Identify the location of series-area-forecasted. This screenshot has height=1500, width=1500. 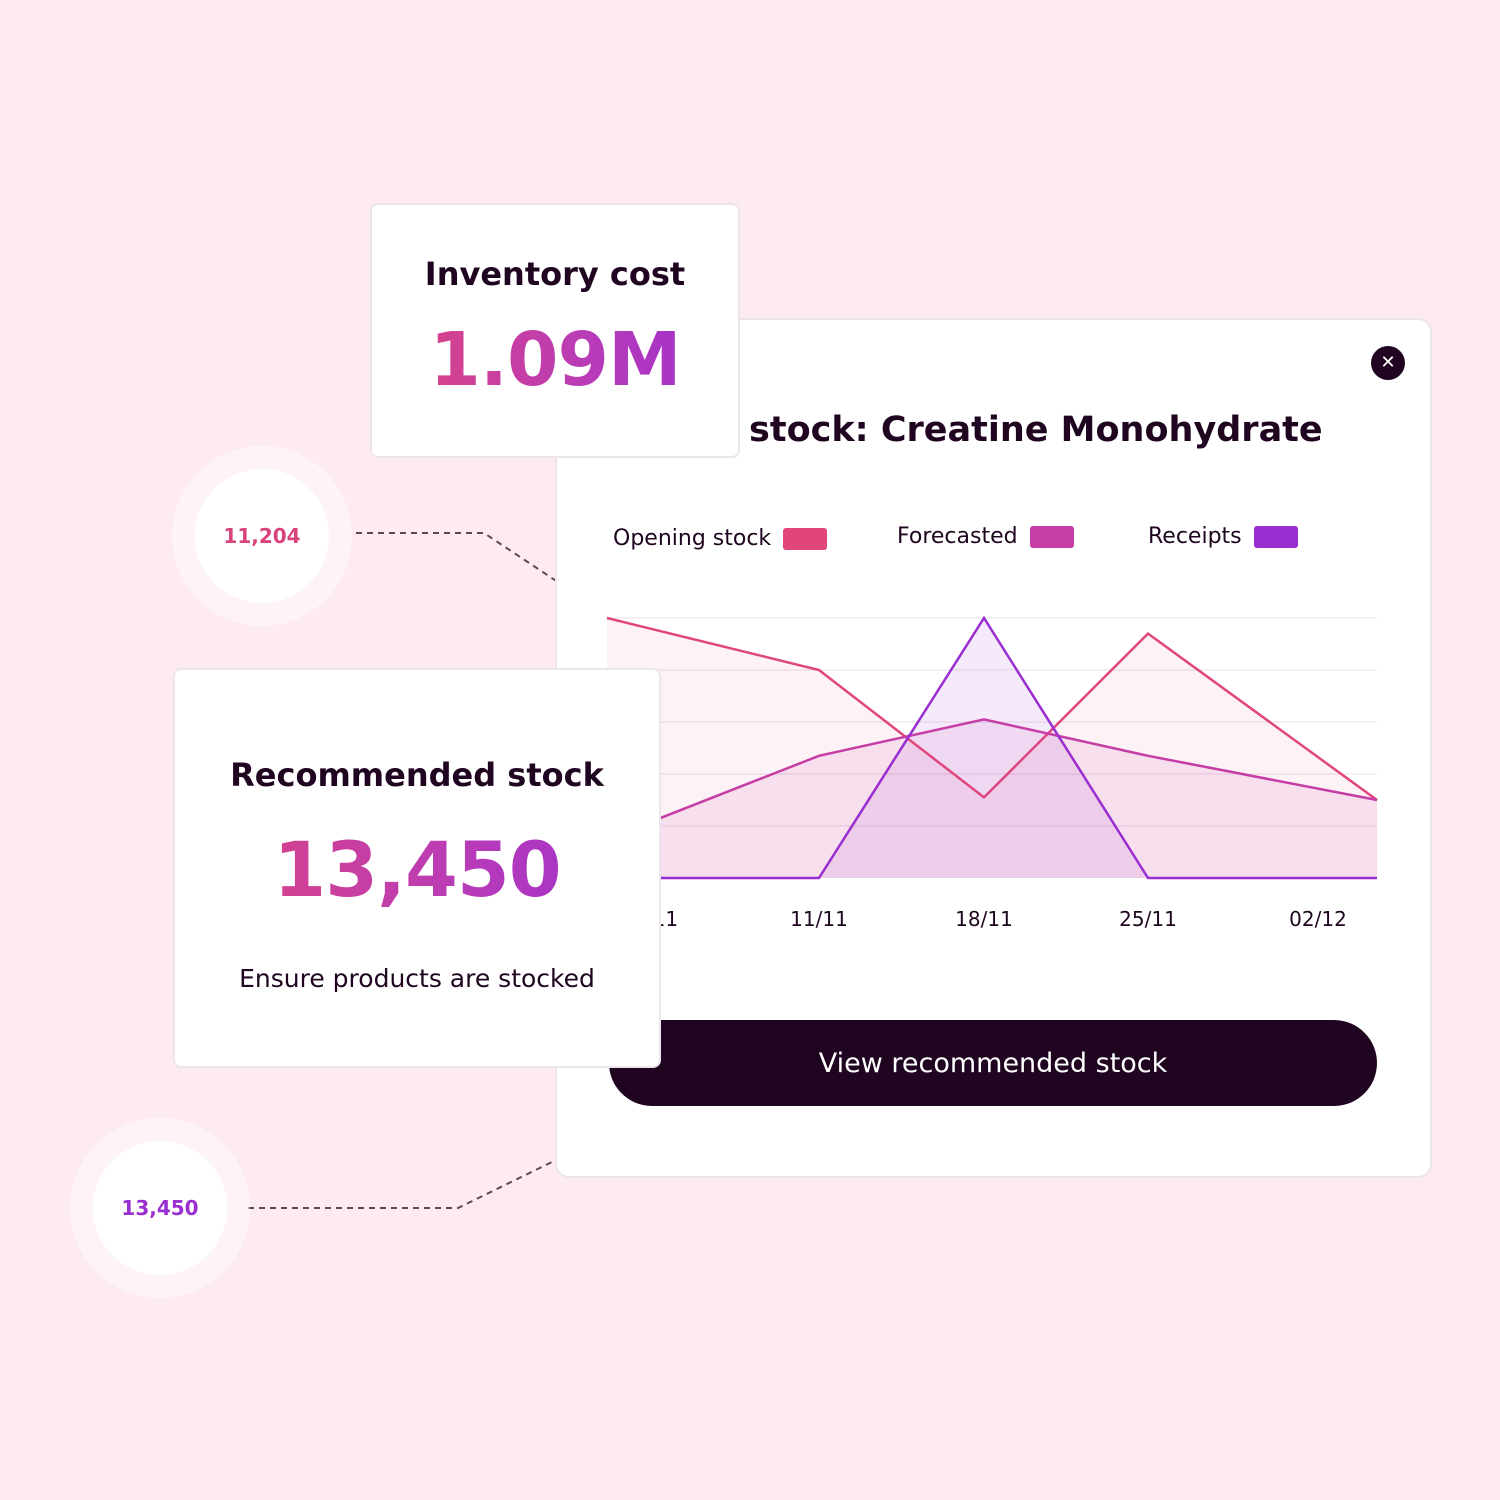
(992, 798).